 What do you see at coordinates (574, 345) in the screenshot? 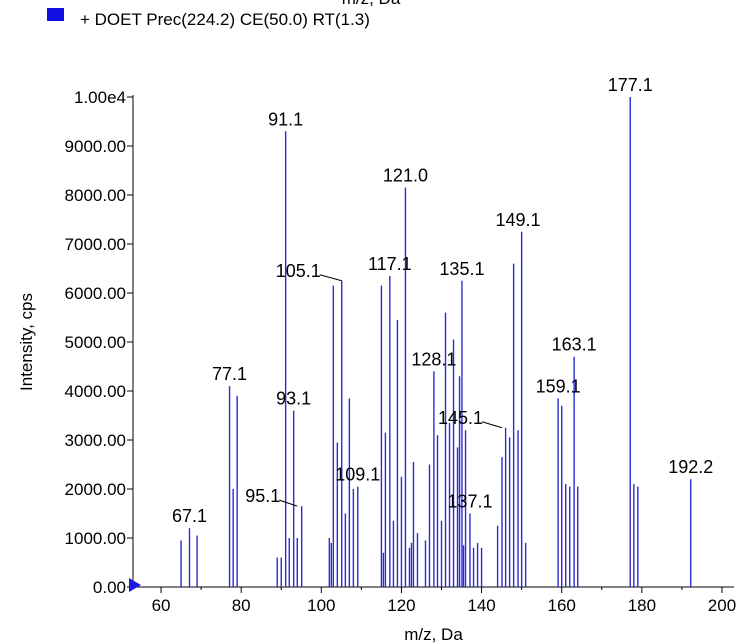
I see `peak-label: 163.1` at bounding box center [574, 345].